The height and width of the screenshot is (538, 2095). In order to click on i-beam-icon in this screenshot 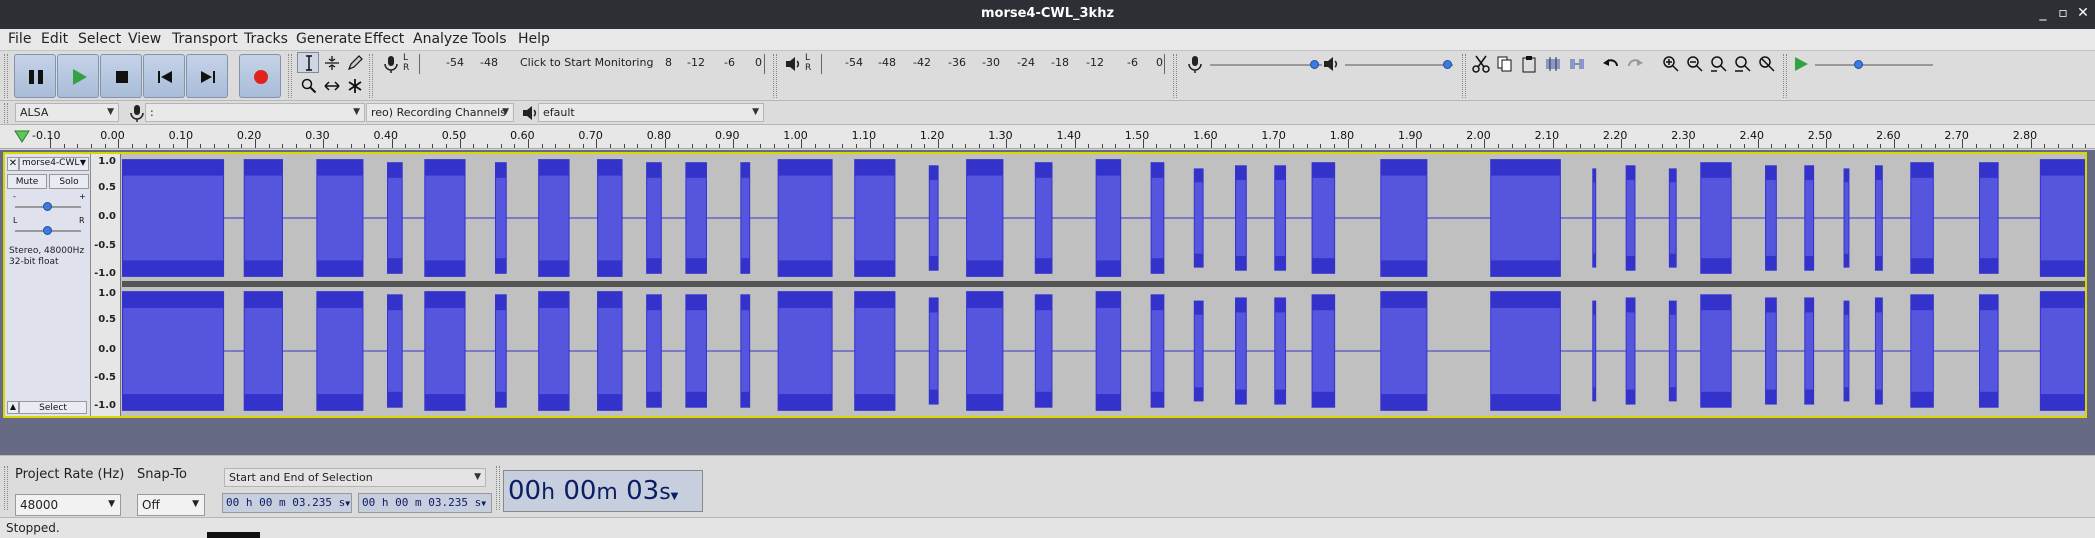, I will do `click(309, 63)`.